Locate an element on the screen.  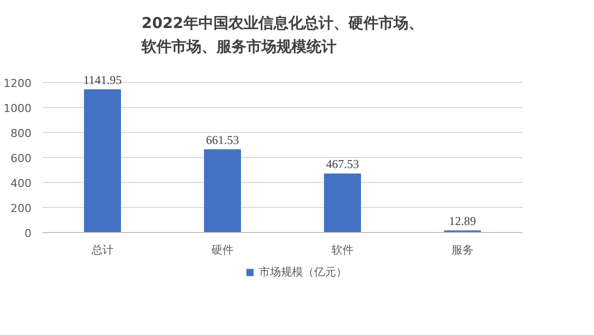
data-label: 12.89 is located at coordinates (462, 221).